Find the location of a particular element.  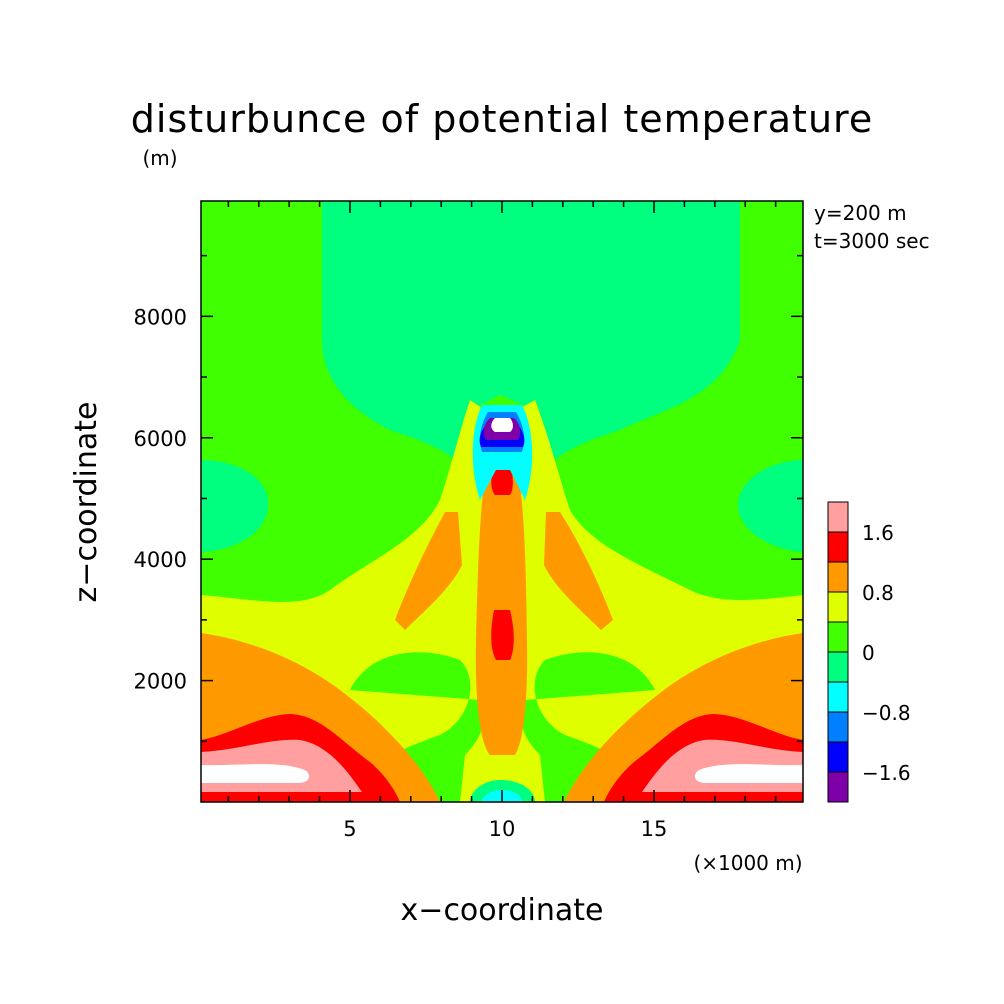

contour-orange-column is located at coordinates (501, 605).